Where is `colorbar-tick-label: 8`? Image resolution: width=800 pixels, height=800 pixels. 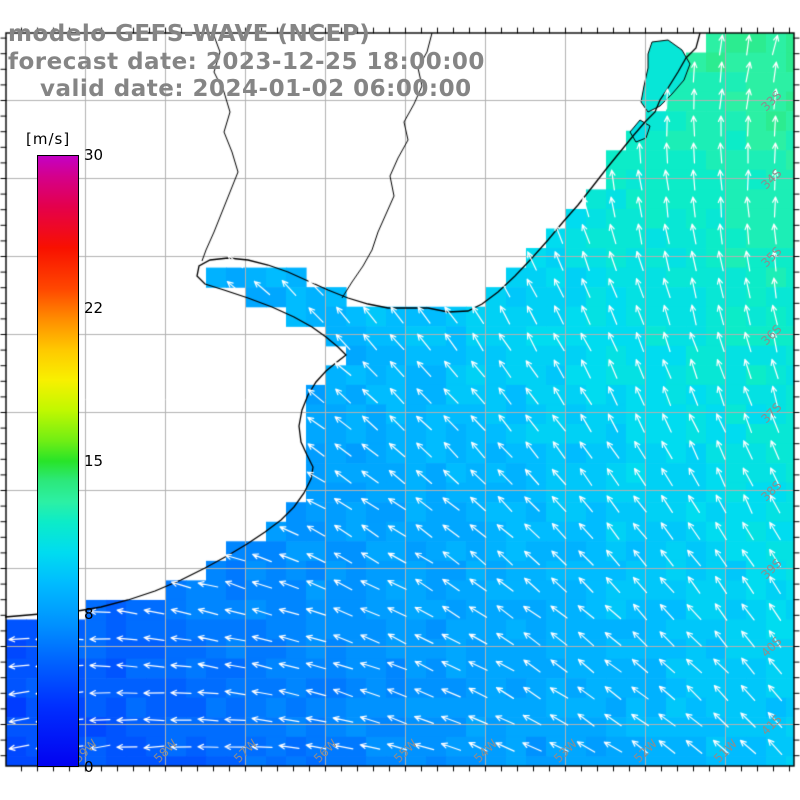 colorbar-tick-label: 8 is located at coordinates (89, 614).